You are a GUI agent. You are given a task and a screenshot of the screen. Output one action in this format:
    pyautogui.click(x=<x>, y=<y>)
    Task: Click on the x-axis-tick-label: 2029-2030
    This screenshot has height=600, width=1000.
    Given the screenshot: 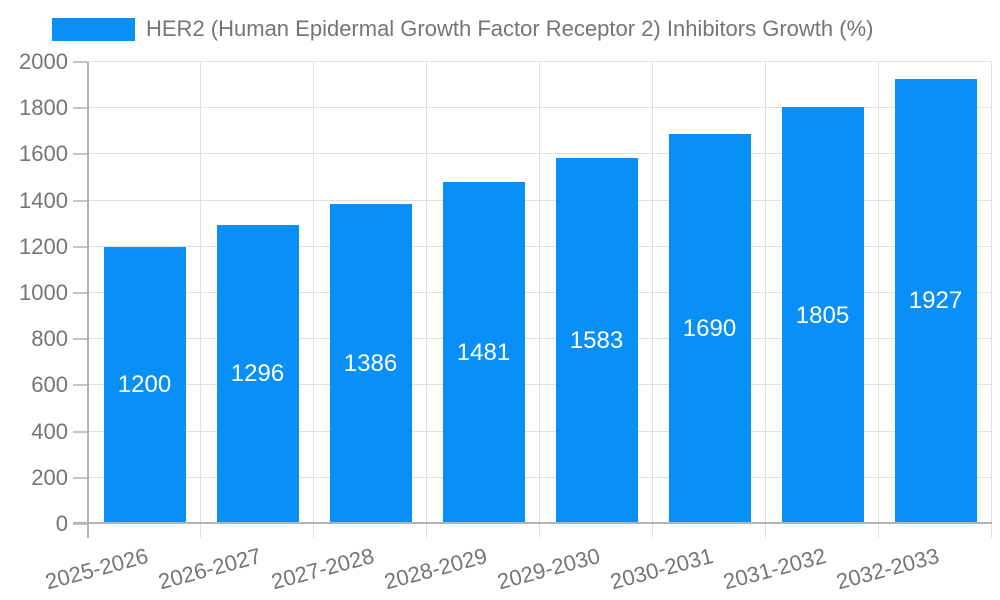 What is the action you would take?
    pyautogui.click(x=548, y=569)
    